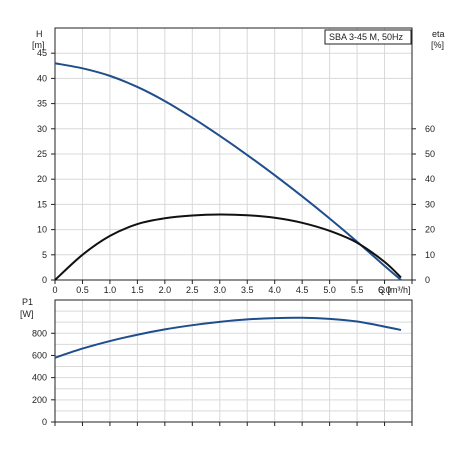 Image resolution: width=460 pixels, height=460 pixels. Describe the element at coordinates (44, 280) in the screenshot. I see `h-tick-label: 0` at that location.